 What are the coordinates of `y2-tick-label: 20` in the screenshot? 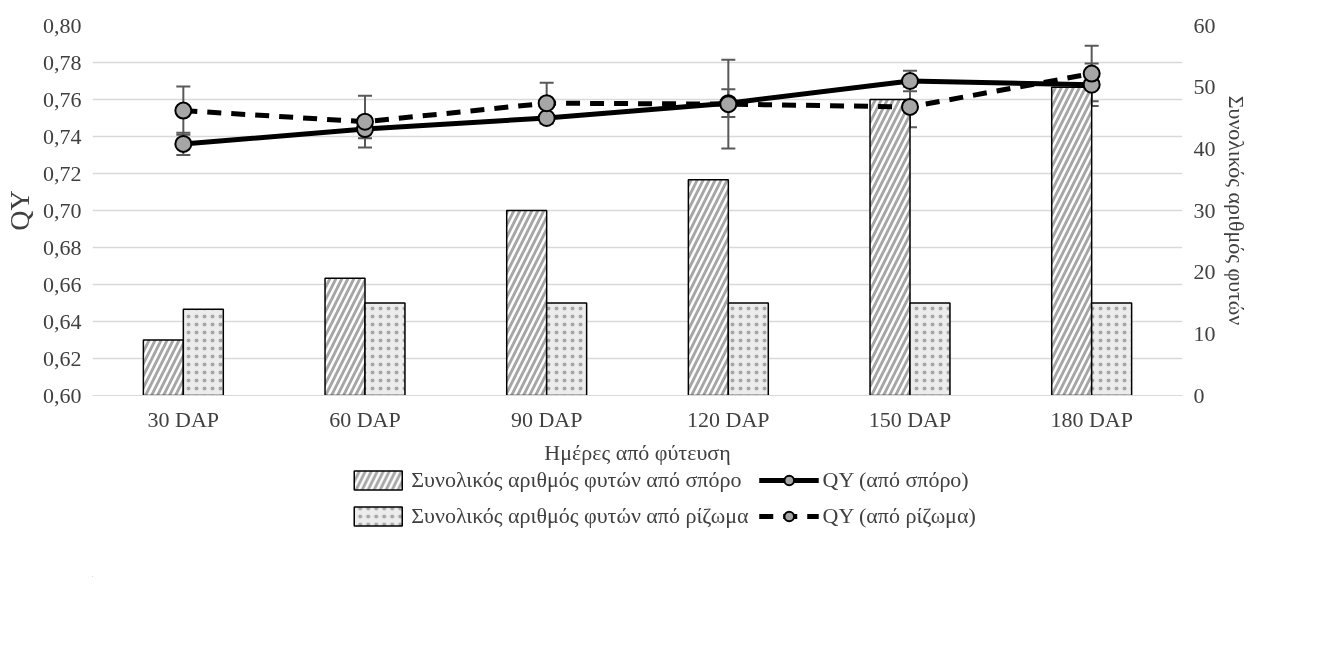 It's located at (1204, 272).